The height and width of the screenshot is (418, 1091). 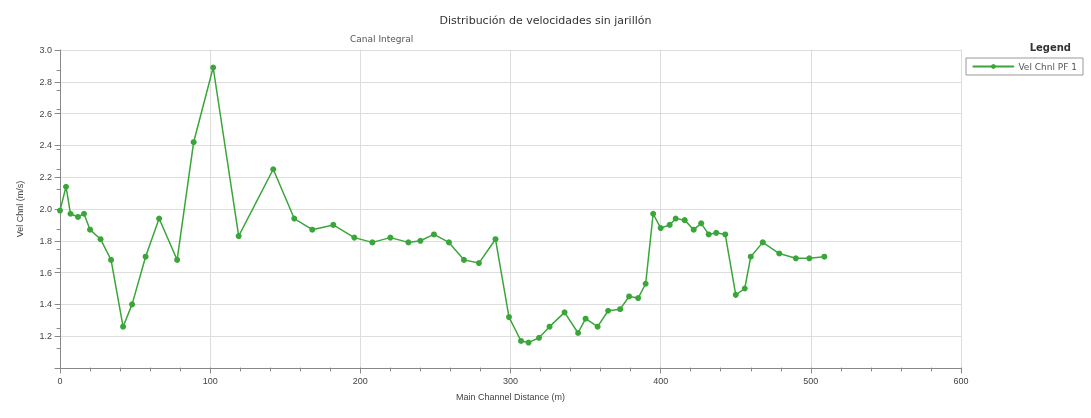 What do you see at coordinates (45, 50) in the screenshot?
I see `y-tick-label: 3.0` at bounding box center [45, 50].